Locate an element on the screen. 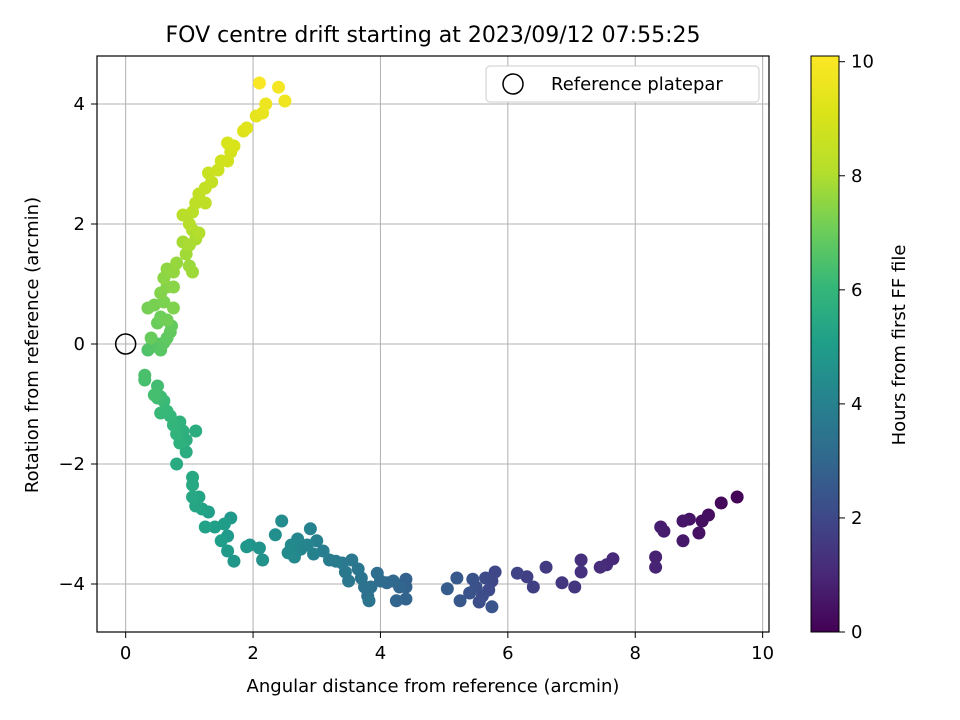 The image size is (960, 720). y-axis-label: Rotation from reference (arcmin) is located at coordinates (32, 345).